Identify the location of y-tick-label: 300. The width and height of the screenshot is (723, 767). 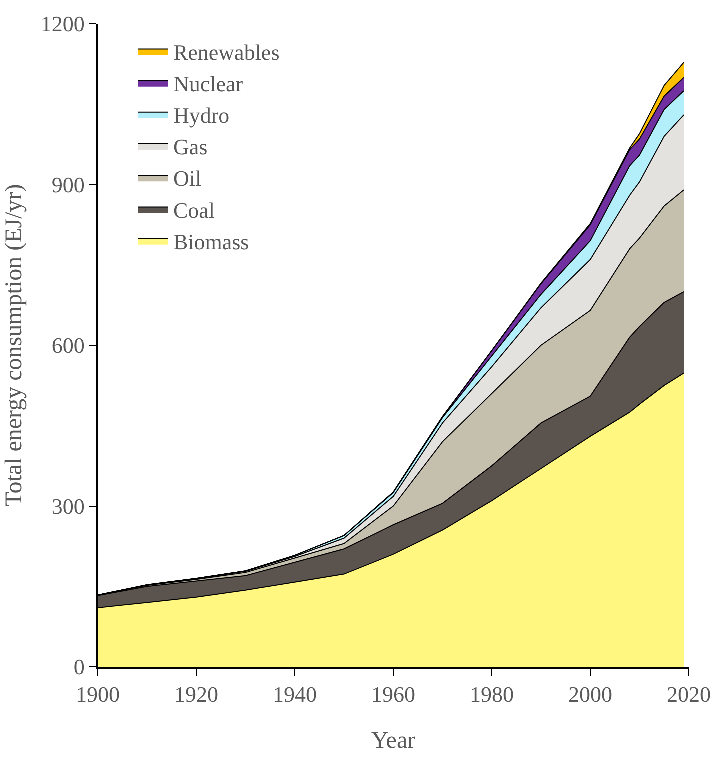
(68, 506).